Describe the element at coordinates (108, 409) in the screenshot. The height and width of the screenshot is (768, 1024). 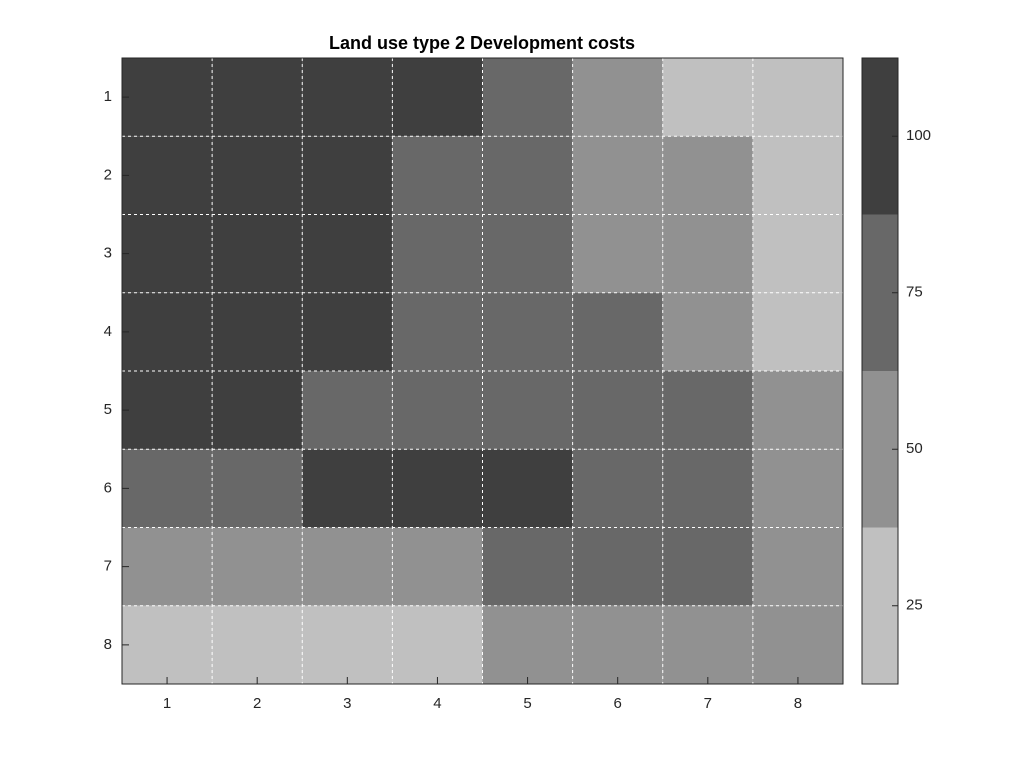
I see `y-tick-label: 5` at that location.